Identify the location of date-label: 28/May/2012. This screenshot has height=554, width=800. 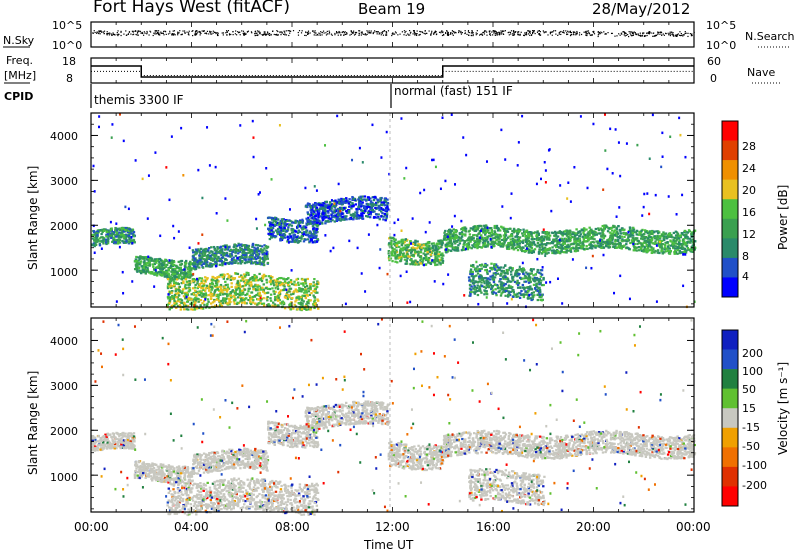
(641, 9).